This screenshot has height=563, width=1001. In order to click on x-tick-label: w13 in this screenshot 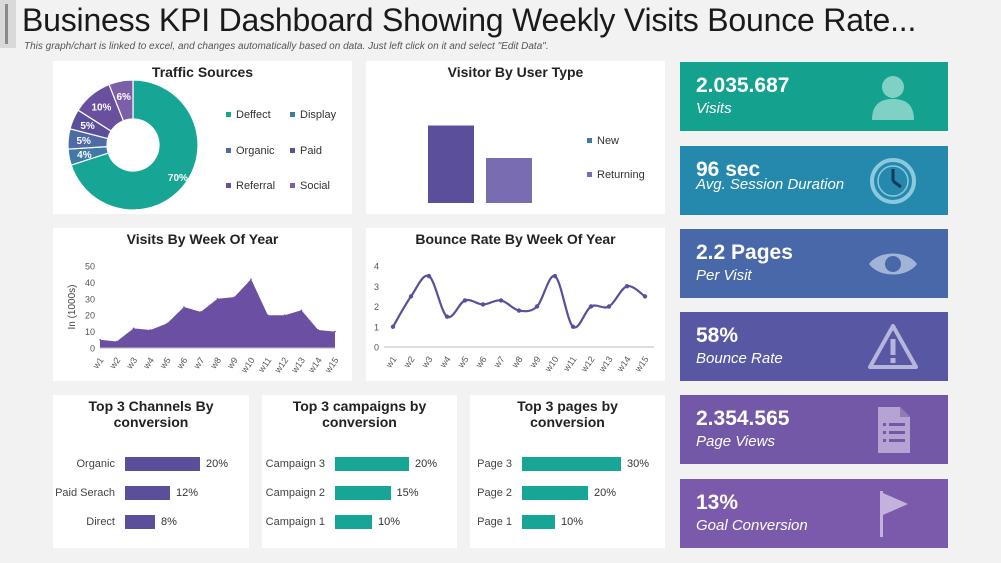, I will do `click(605, 364)`.